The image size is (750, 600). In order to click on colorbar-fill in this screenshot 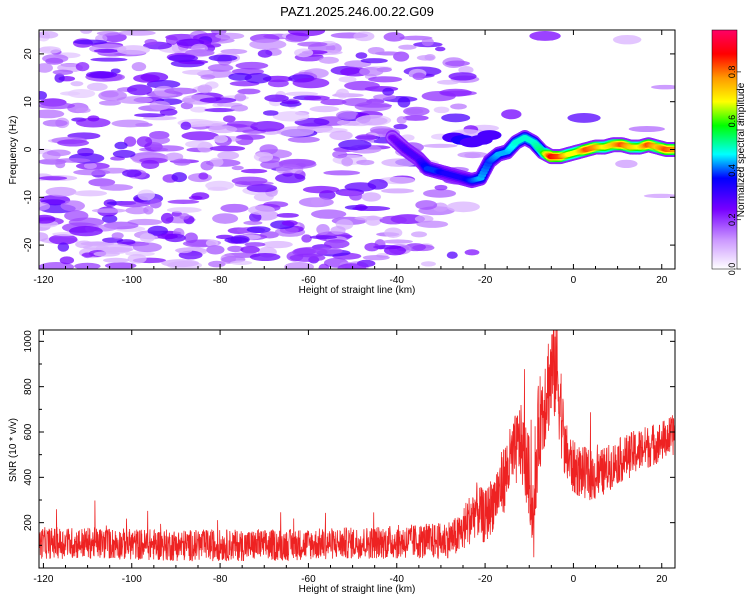, I will do `click(724, 149)`.